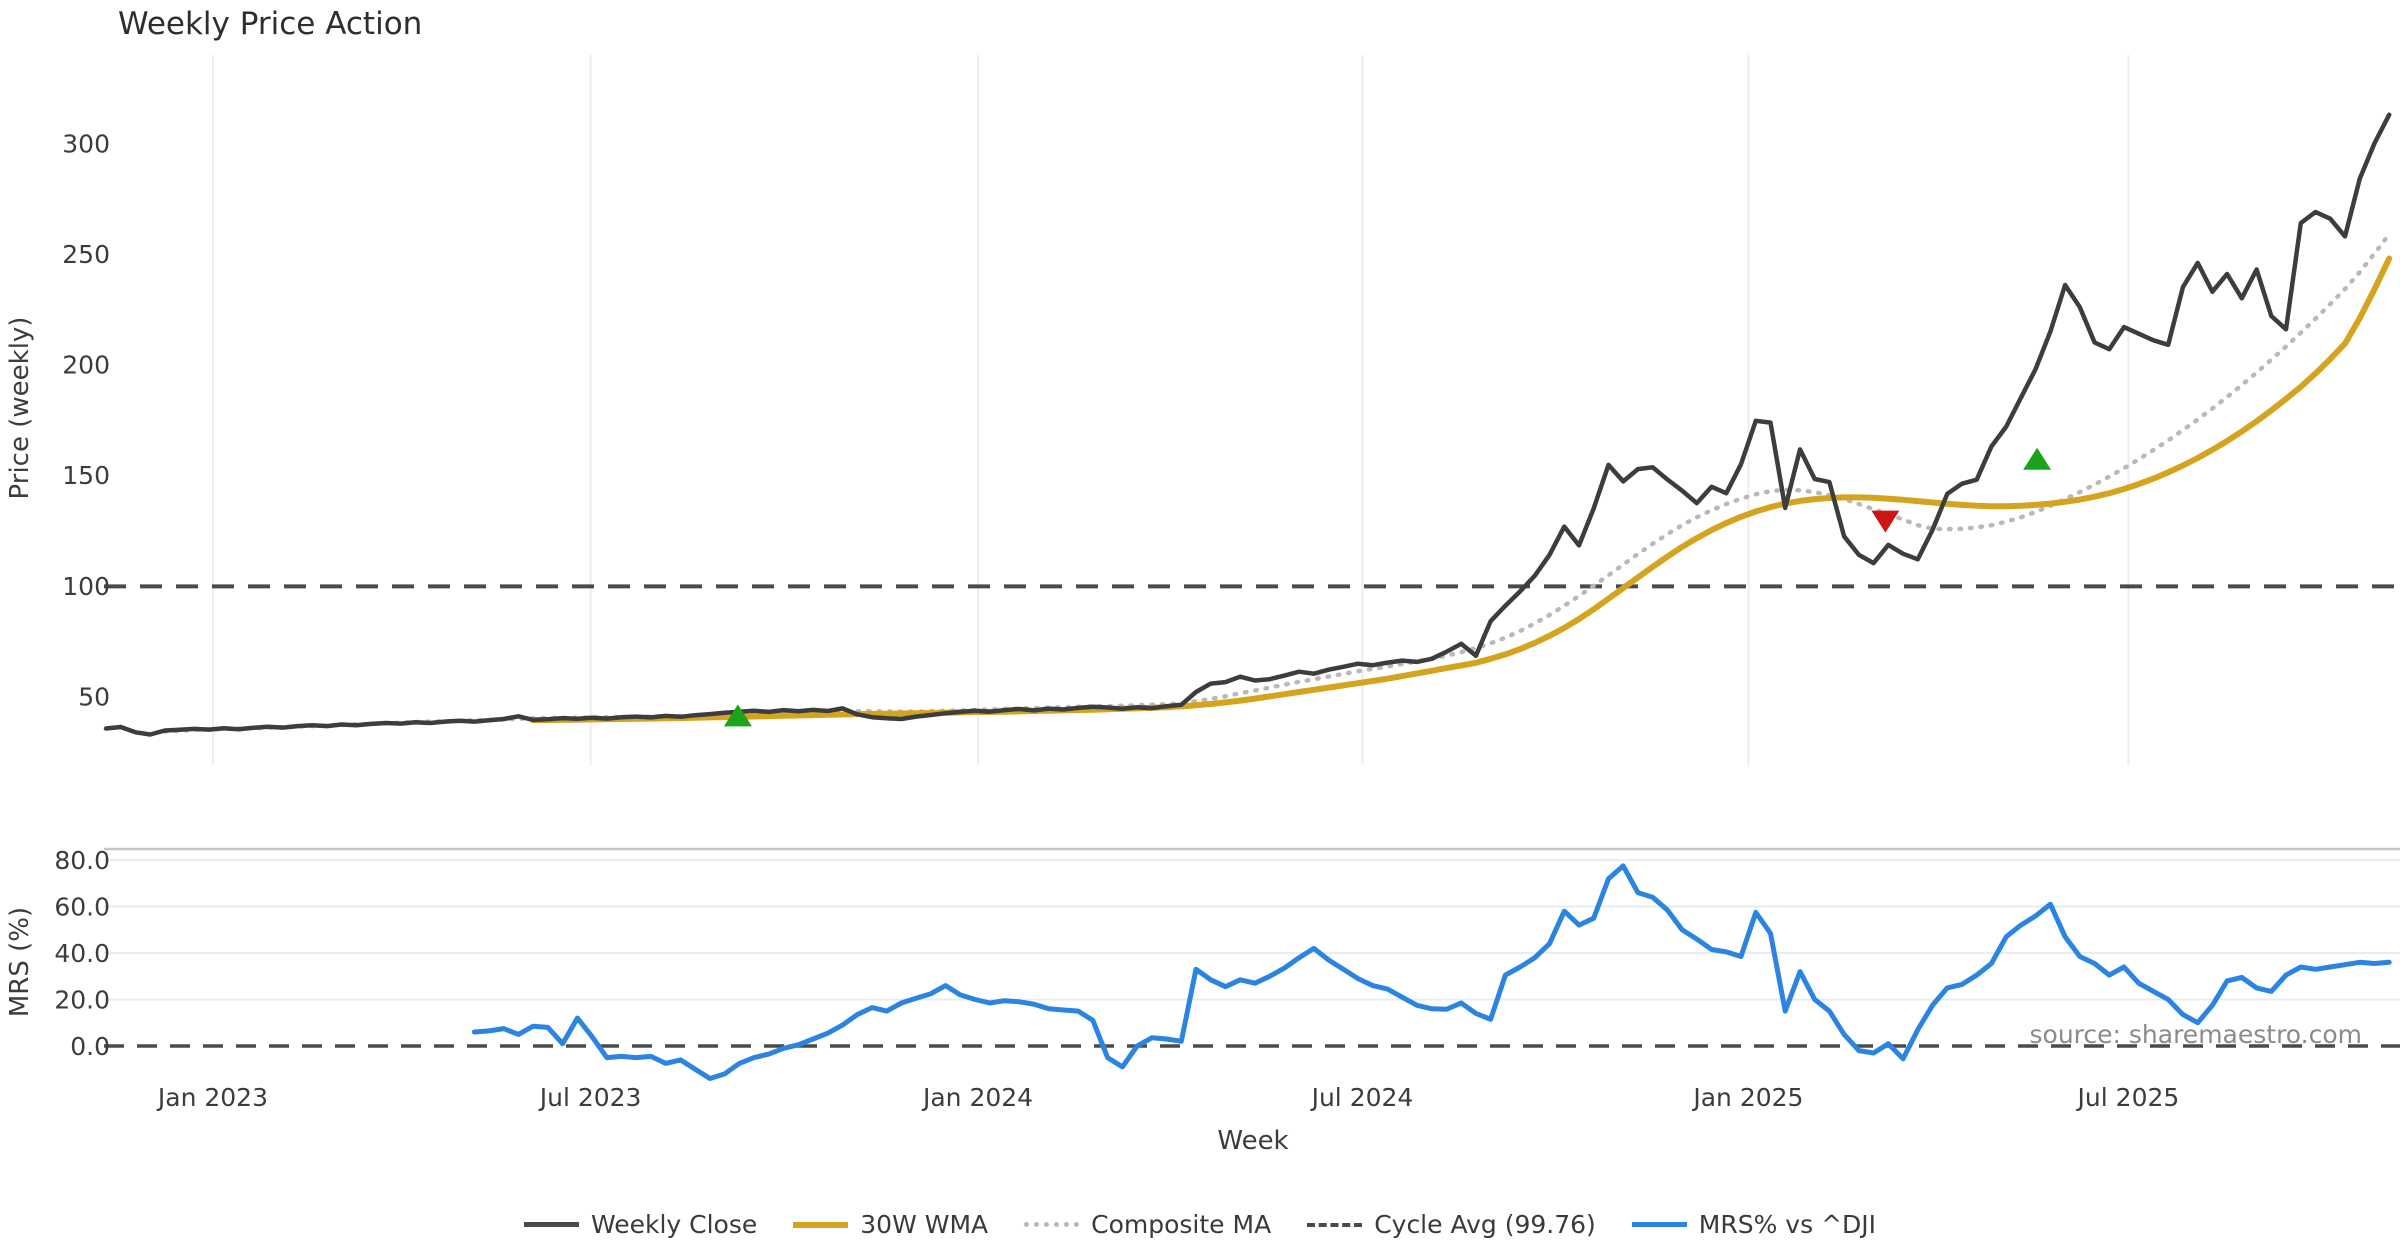  I want to click on price-ytick-label: 250, so click(86, 254).